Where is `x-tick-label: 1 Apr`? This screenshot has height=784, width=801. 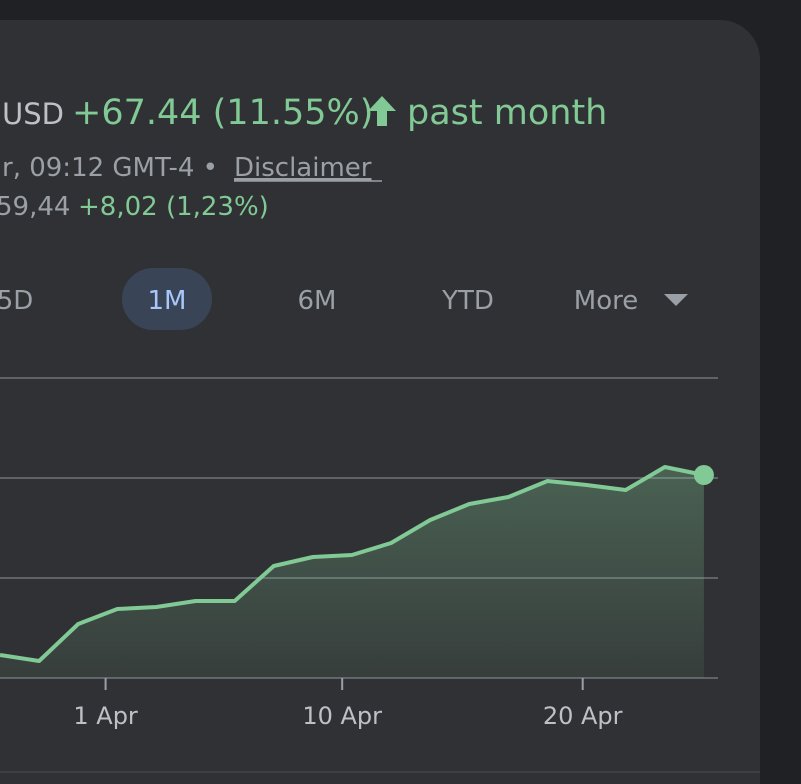
x-tick-label: 1 Apr is located at coordinates (105, 716).